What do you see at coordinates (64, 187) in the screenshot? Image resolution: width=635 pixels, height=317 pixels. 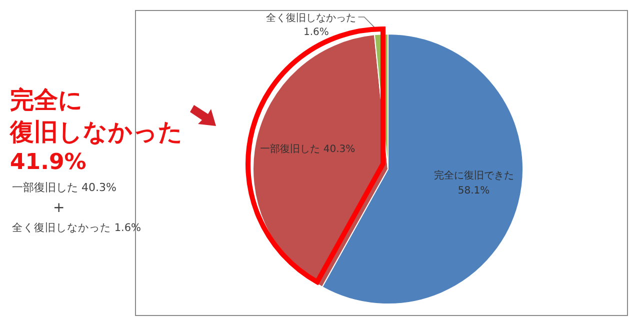 I see `text: 一部復旧した 40.3%` at bounding box center [64, 187].